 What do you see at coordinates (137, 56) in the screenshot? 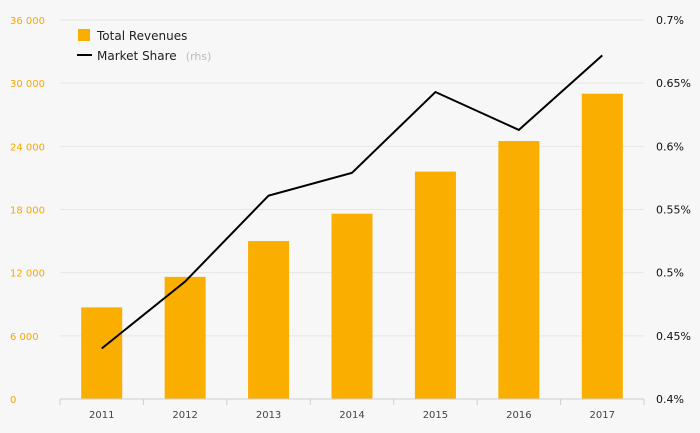
I see `legend-label-market-share: Market Share` at bounding box center [137, 56].